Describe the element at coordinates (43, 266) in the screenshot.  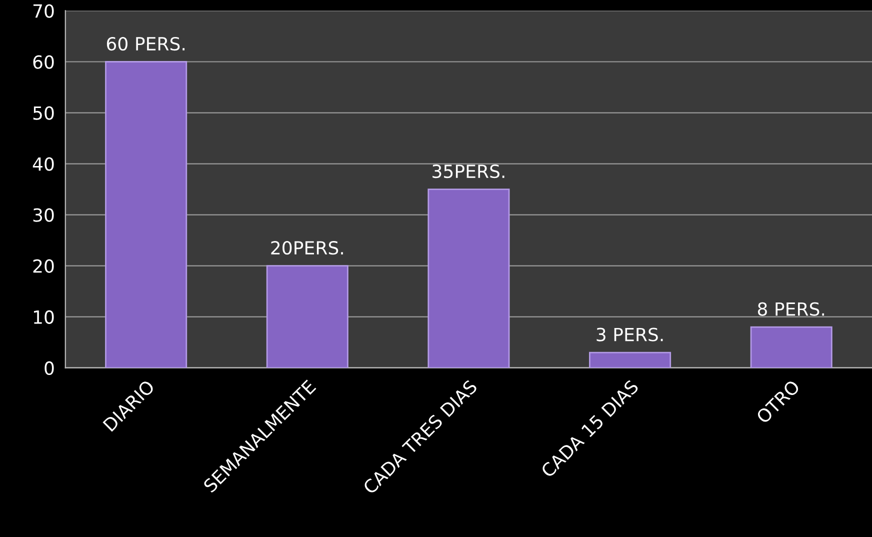
I see `y-tick-label: 20` at that location.